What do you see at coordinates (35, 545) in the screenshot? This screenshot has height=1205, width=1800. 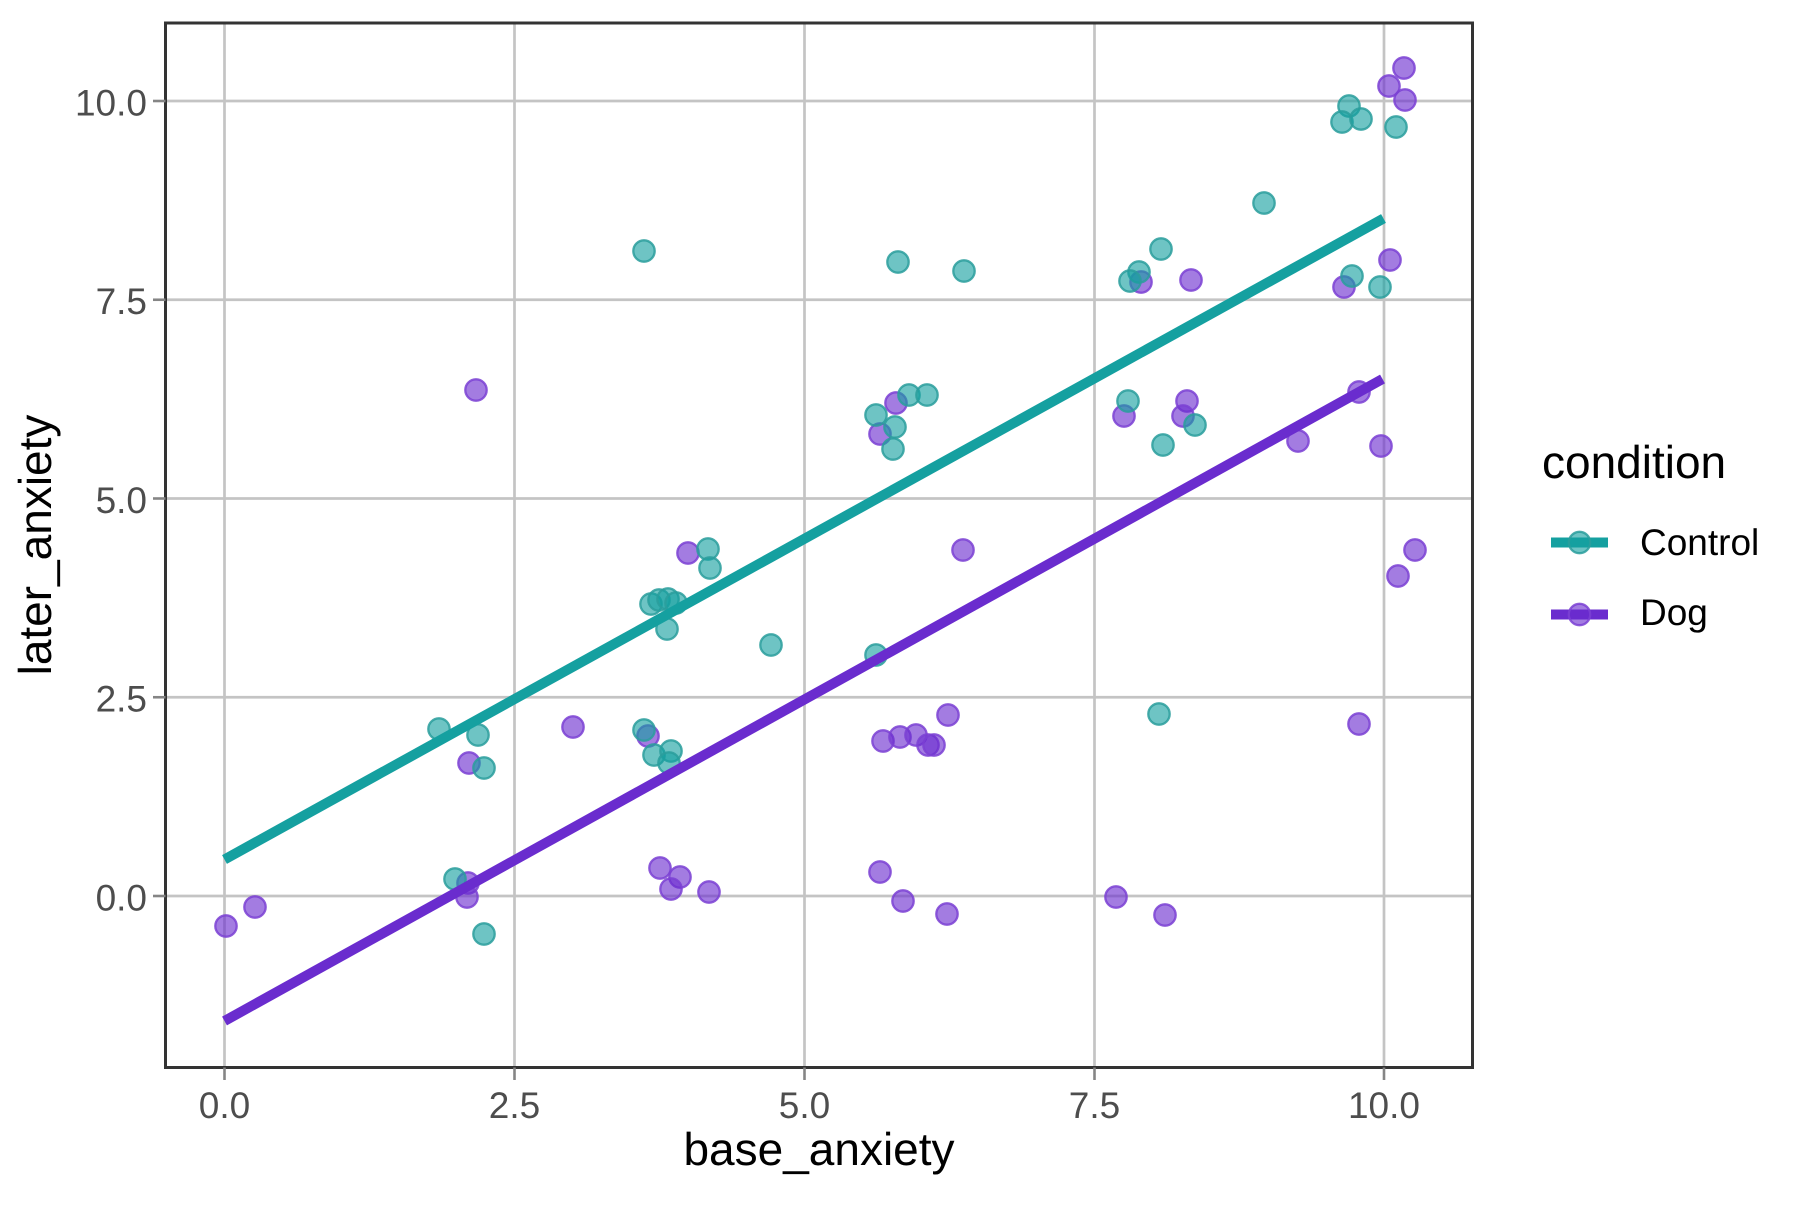 I see `svg-text: later_anxiety` at bounding box center [35, 545].